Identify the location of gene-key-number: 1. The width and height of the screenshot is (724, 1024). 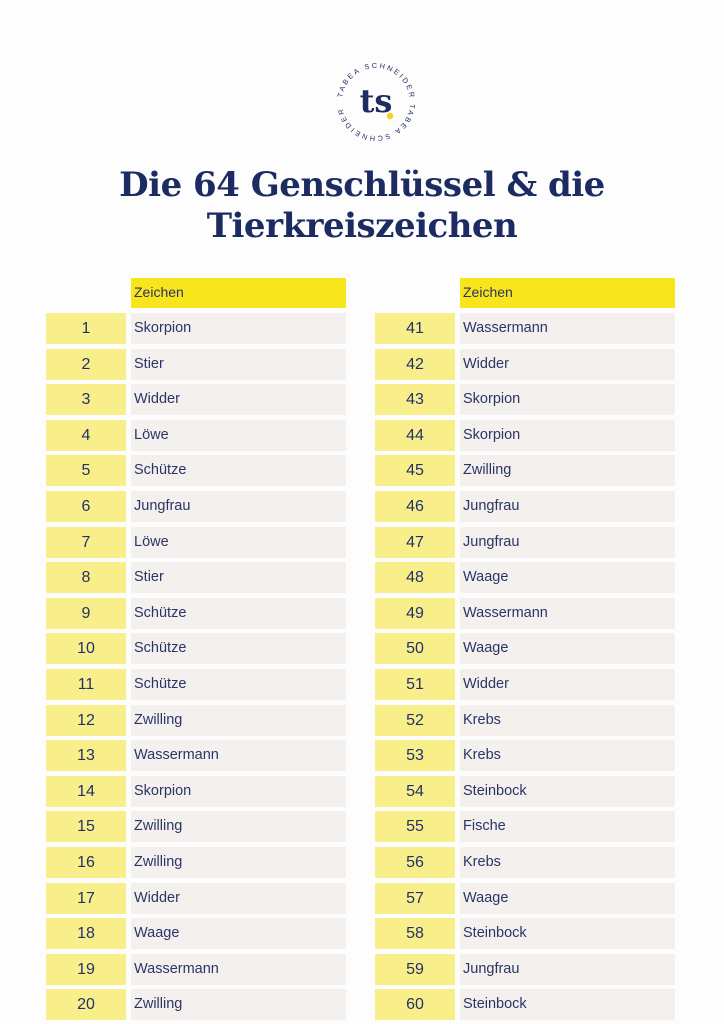
(86, 328).